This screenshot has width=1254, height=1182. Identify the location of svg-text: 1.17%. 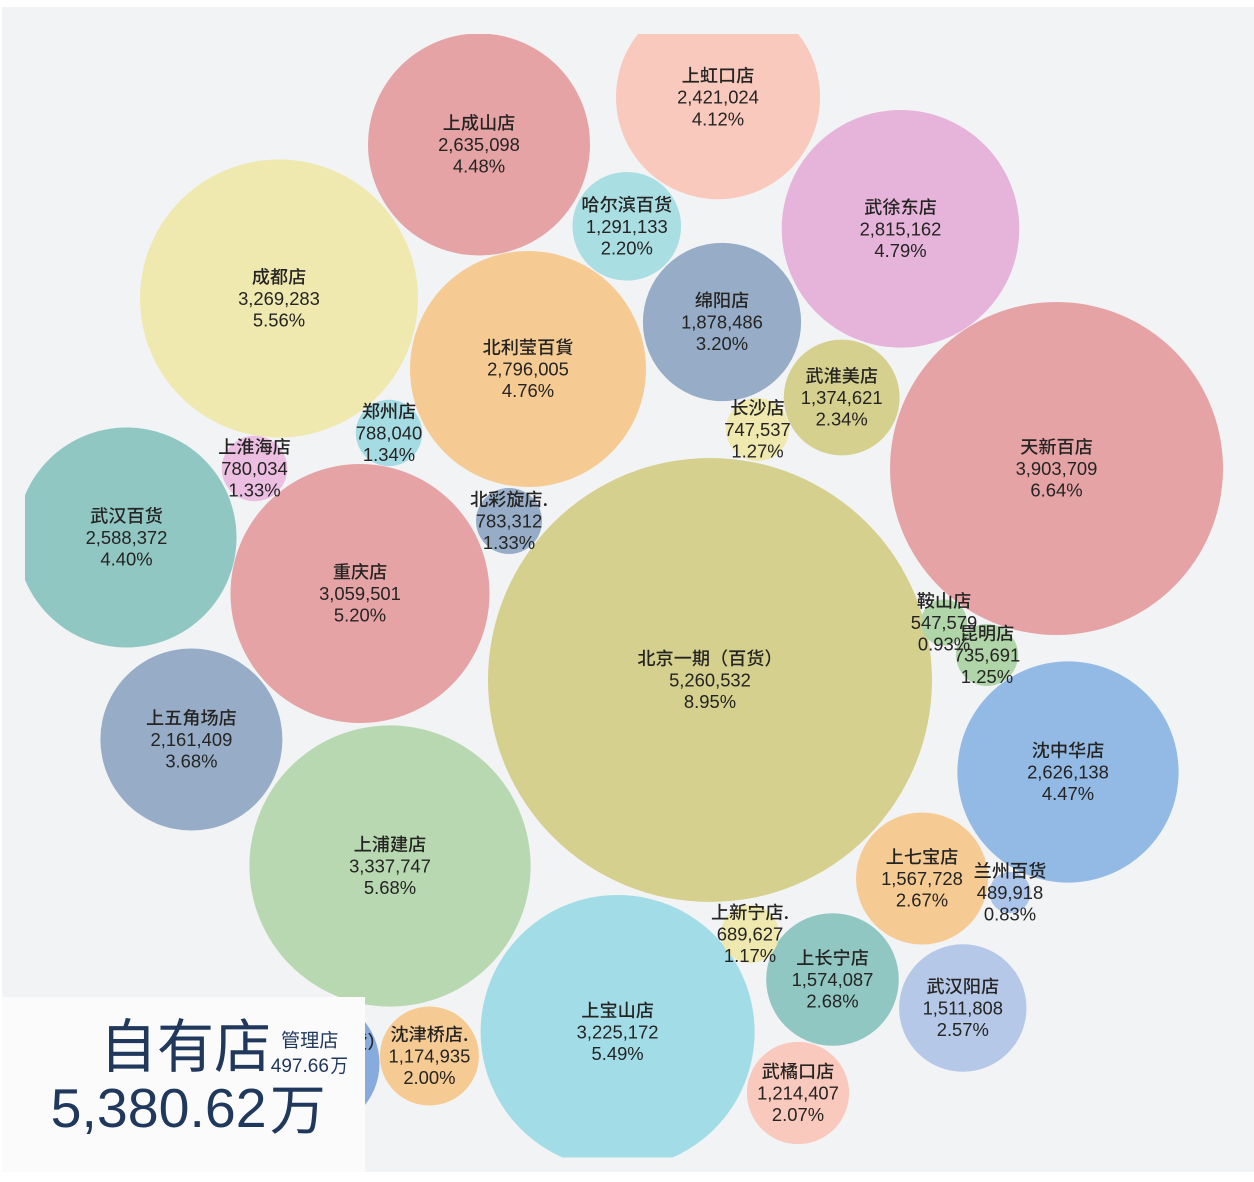
(750, 955).